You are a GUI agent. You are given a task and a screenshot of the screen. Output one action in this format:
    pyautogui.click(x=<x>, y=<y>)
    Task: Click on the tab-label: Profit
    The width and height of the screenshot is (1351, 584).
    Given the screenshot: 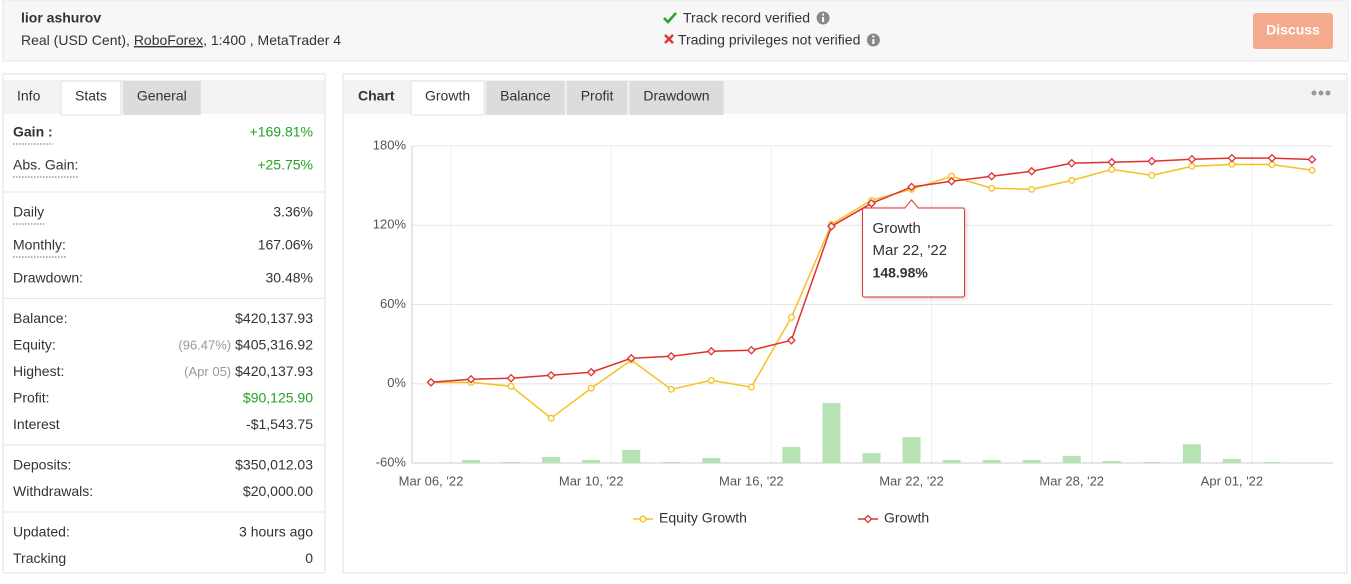 What is the action you would take?
    pyautogui.click(x=597, y=96)
    